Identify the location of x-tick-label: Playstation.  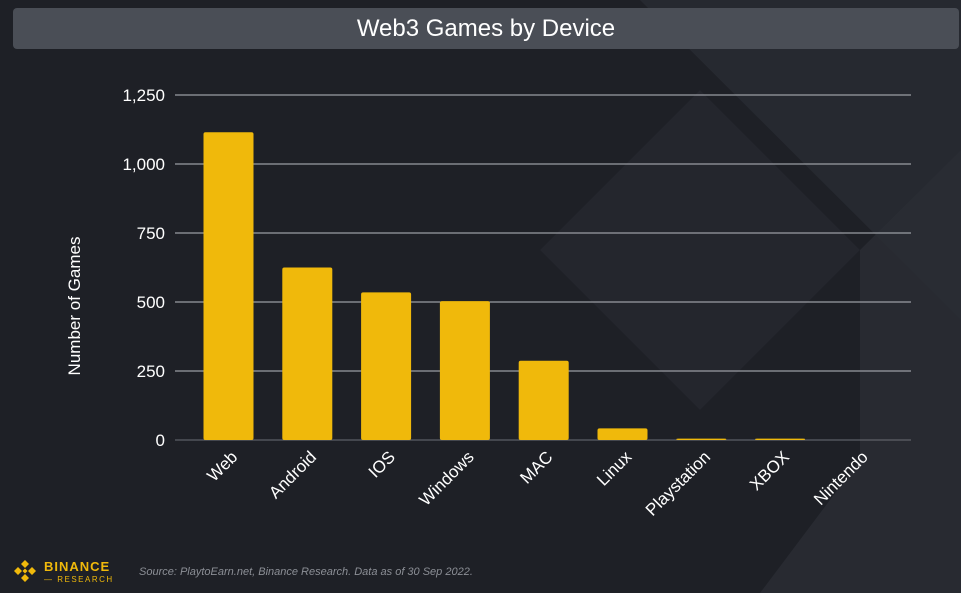
(678, 483).